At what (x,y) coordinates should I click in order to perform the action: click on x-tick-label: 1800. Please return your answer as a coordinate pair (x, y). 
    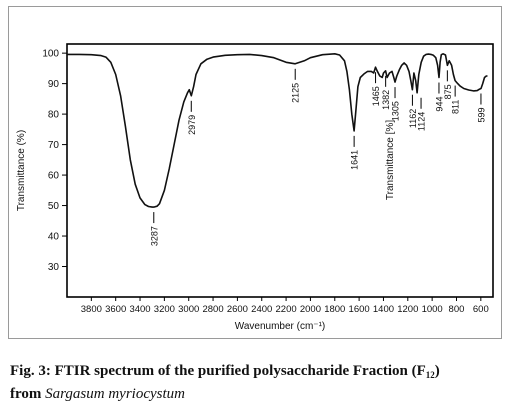
    Looking at the image, I should click on (334, 309).